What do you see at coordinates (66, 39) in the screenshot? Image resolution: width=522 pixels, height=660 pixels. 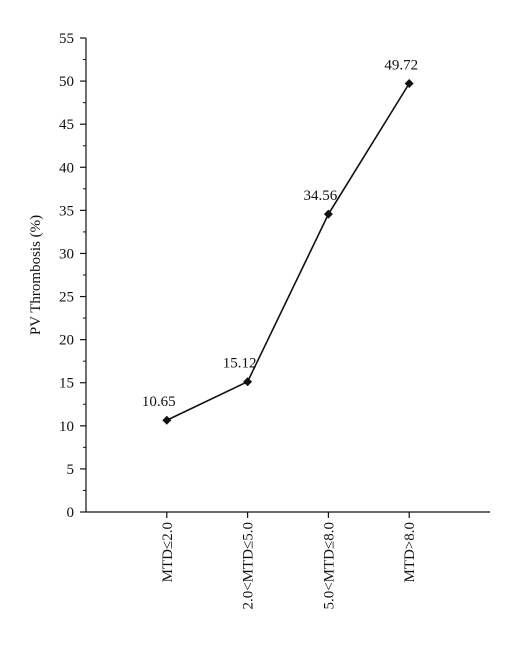 I see `y-tick-label: 55` at bounding box center [66, 39].